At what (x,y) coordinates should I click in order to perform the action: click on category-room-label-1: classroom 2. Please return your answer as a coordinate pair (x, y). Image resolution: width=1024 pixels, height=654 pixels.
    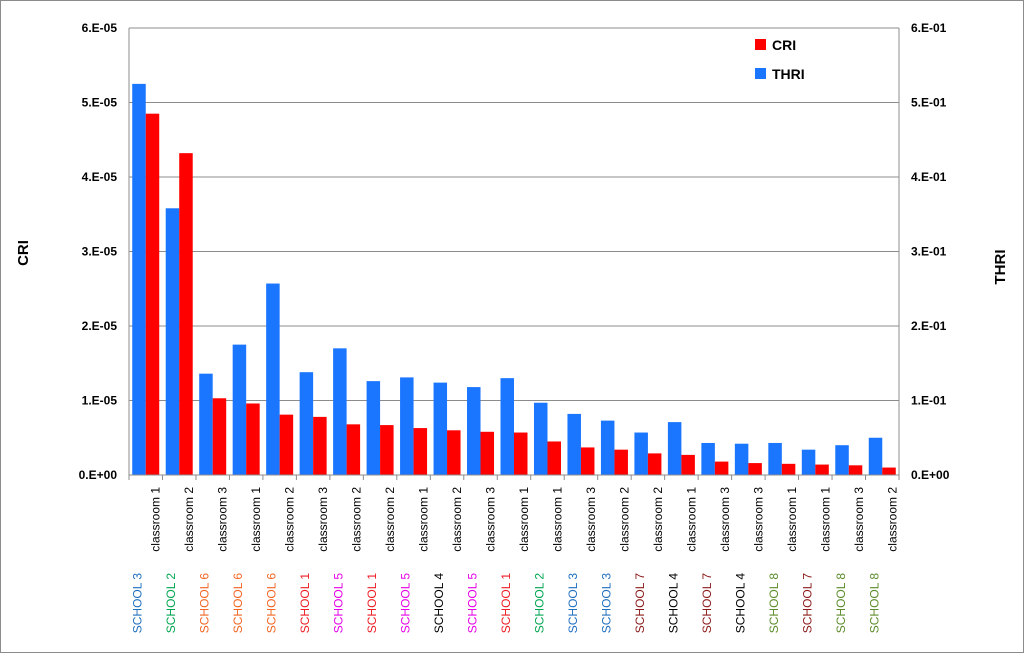
    Looking at the image, I should click on (189, 519).